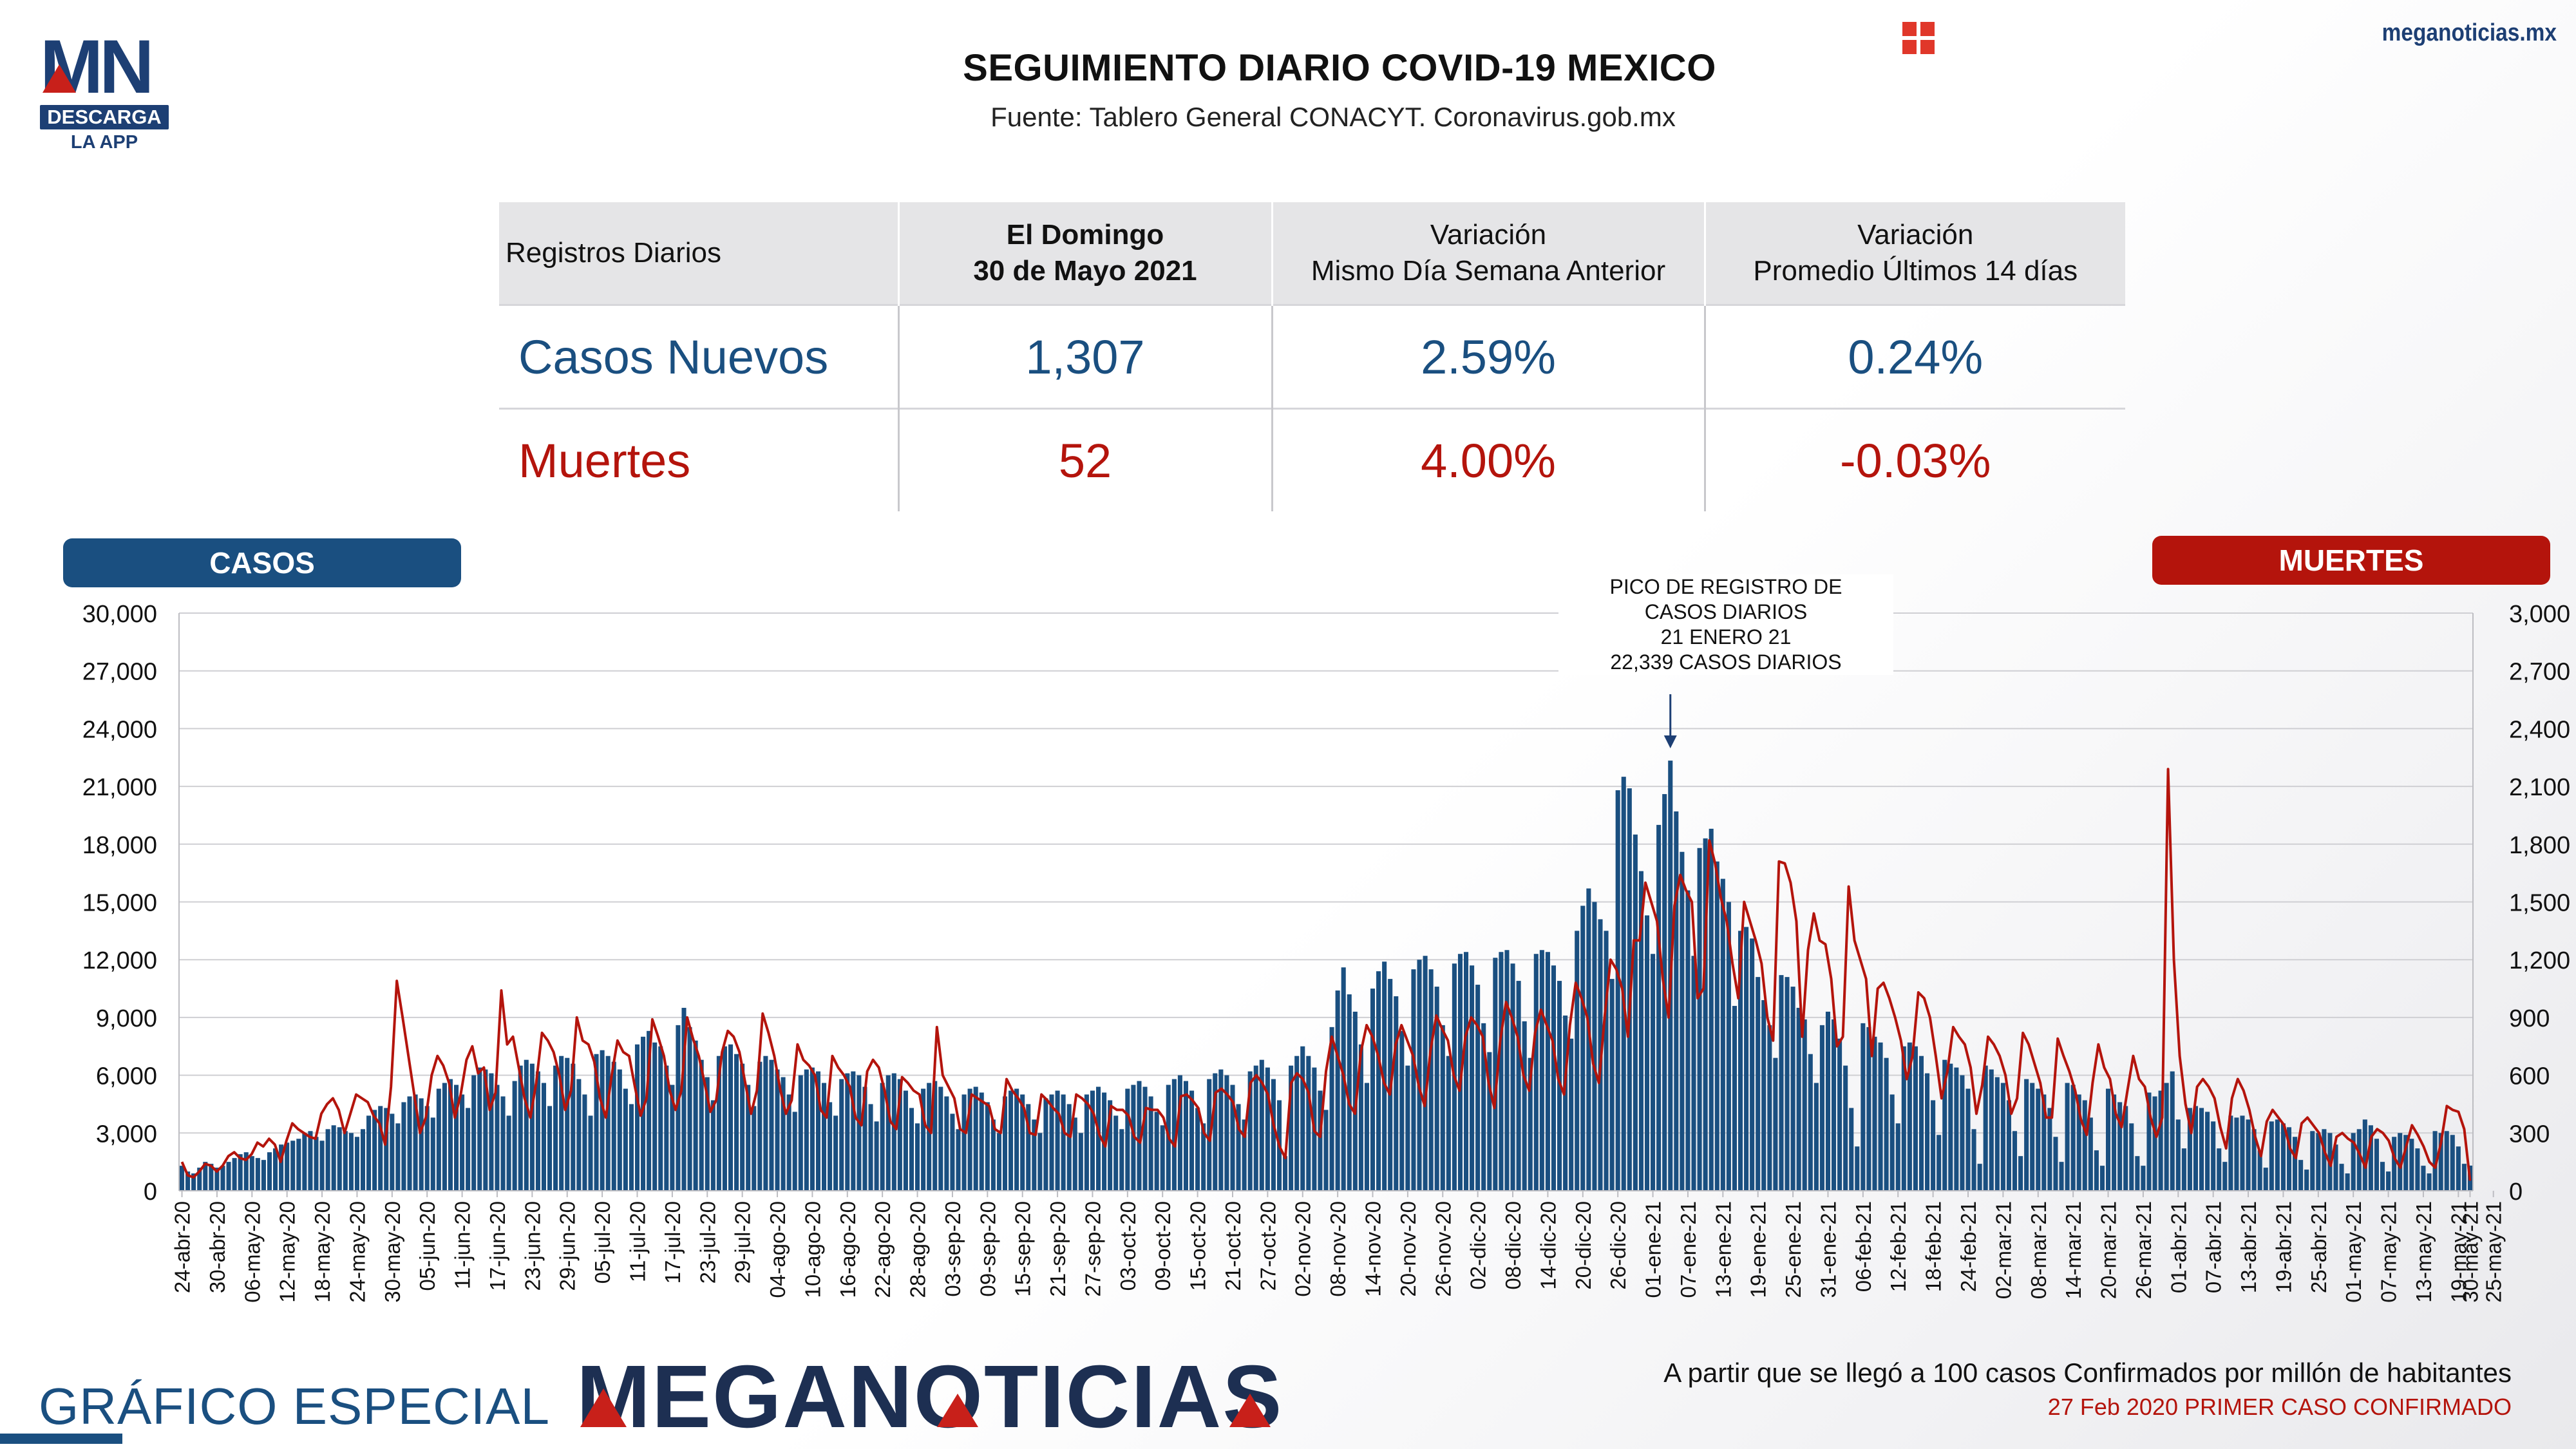  Describe the element at coordinates (1488, 235) in the screenshot. I see `summary-header-var-week-line1: Variación` at that location.